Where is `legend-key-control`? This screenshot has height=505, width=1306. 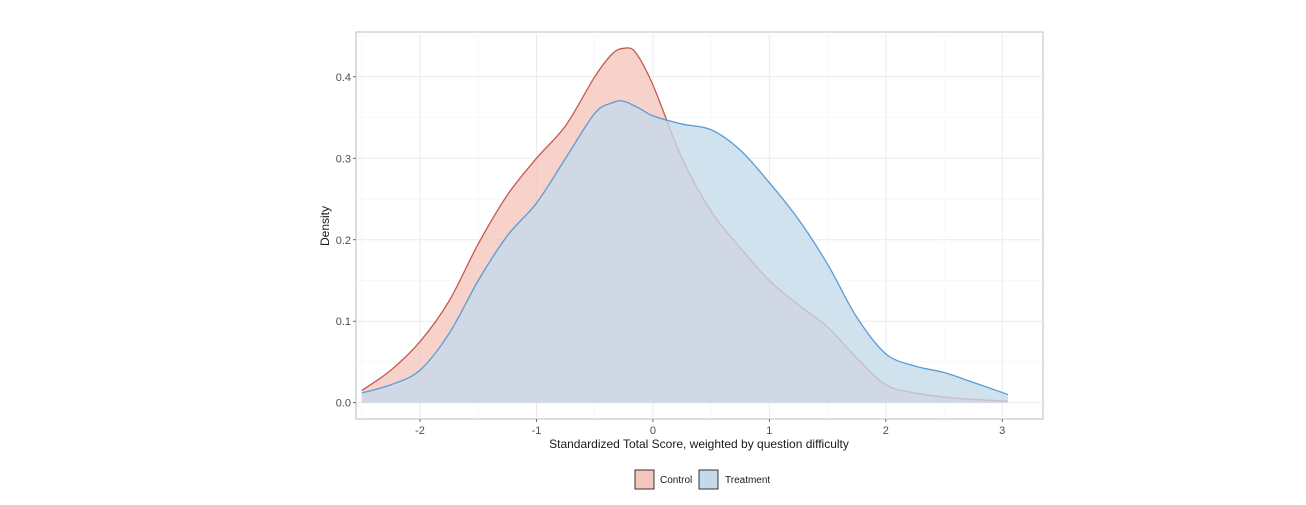
legend-key-control is located at coordinates (644, 479).